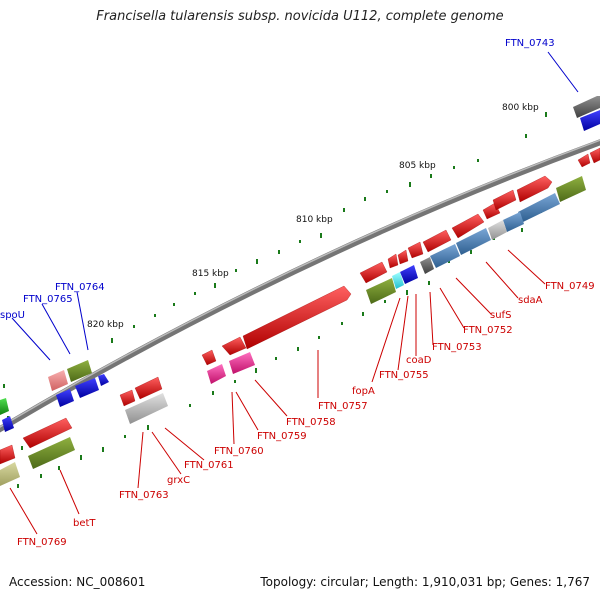 Image resolution: width=600 pixels, height=600 pixels. Describe the element at coordinates (530, 300) in the screenshot. I see `gene-label: sdaA` at that location.